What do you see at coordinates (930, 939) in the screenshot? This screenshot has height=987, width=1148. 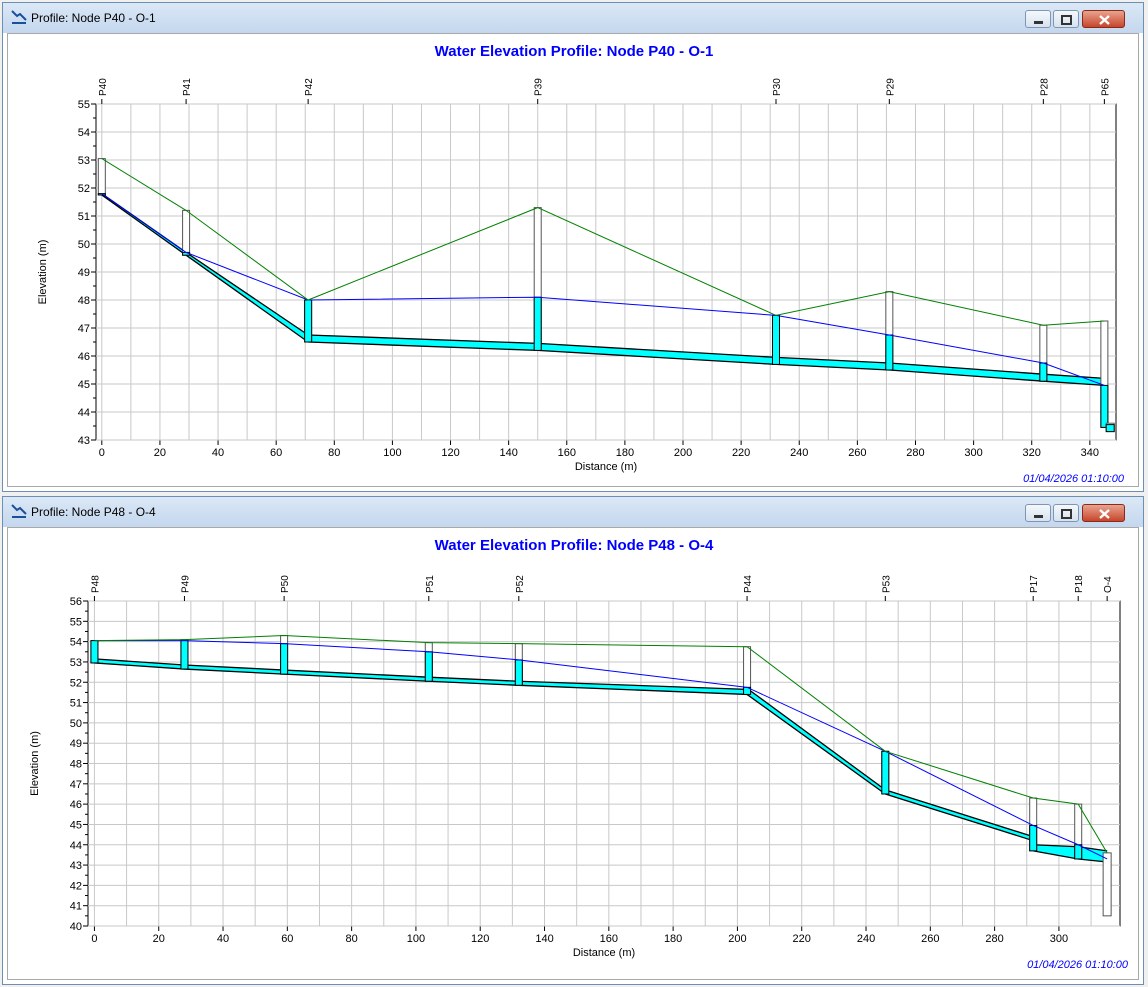 I see `x-tick-label: 260` at bounding box center [930, 939].